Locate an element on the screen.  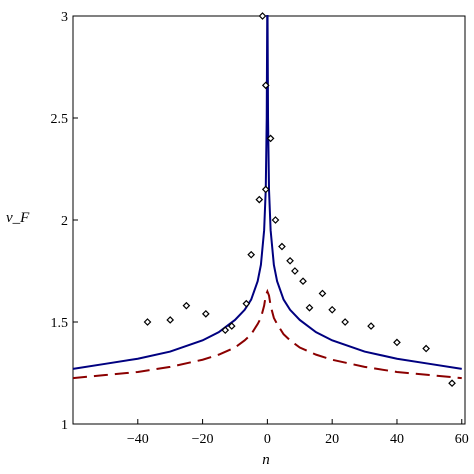
x-tick-label: 60 is located at coordinates (462, 439).